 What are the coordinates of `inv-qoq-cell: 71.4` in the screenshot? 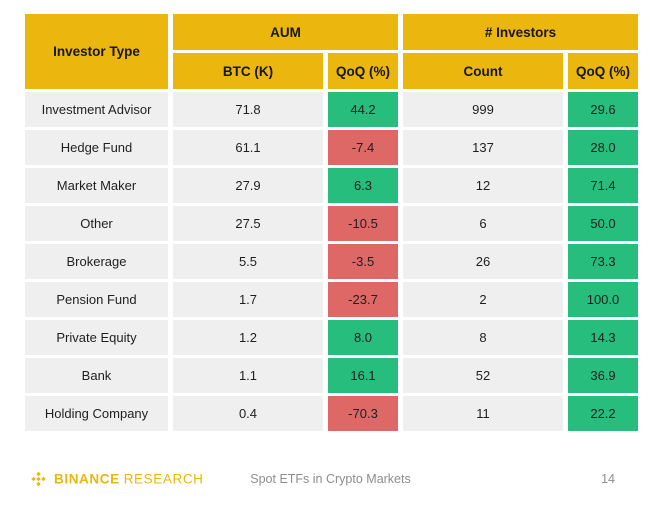 It's located at (603, 185).